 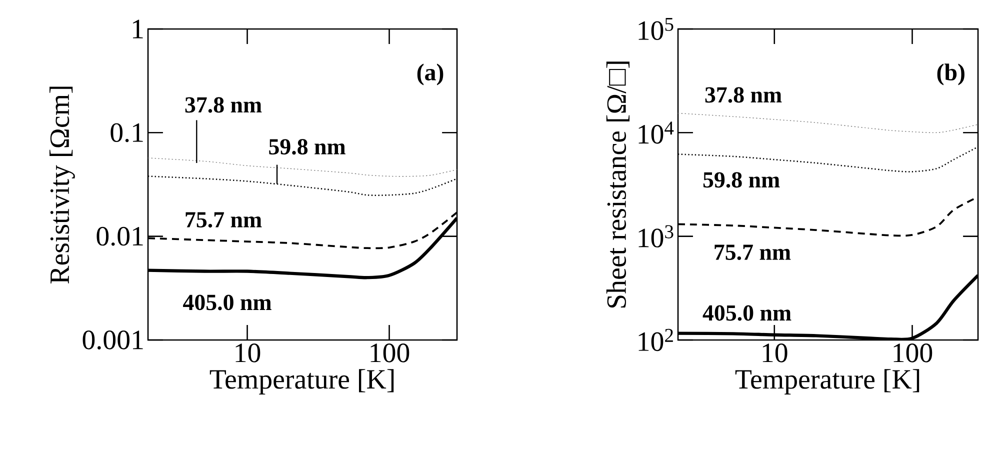 What do you see at coordinates (119, 236) in the screenshot?
I see `y-tick-label: 0.01` at bounding box center [119, 236].